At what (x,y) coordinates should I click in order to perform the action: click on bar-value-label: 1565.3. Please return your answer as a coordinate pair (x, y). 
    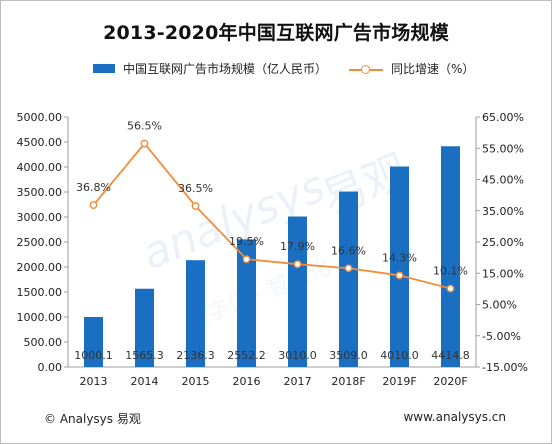
    Looking at the image, I should click on (144, 355).